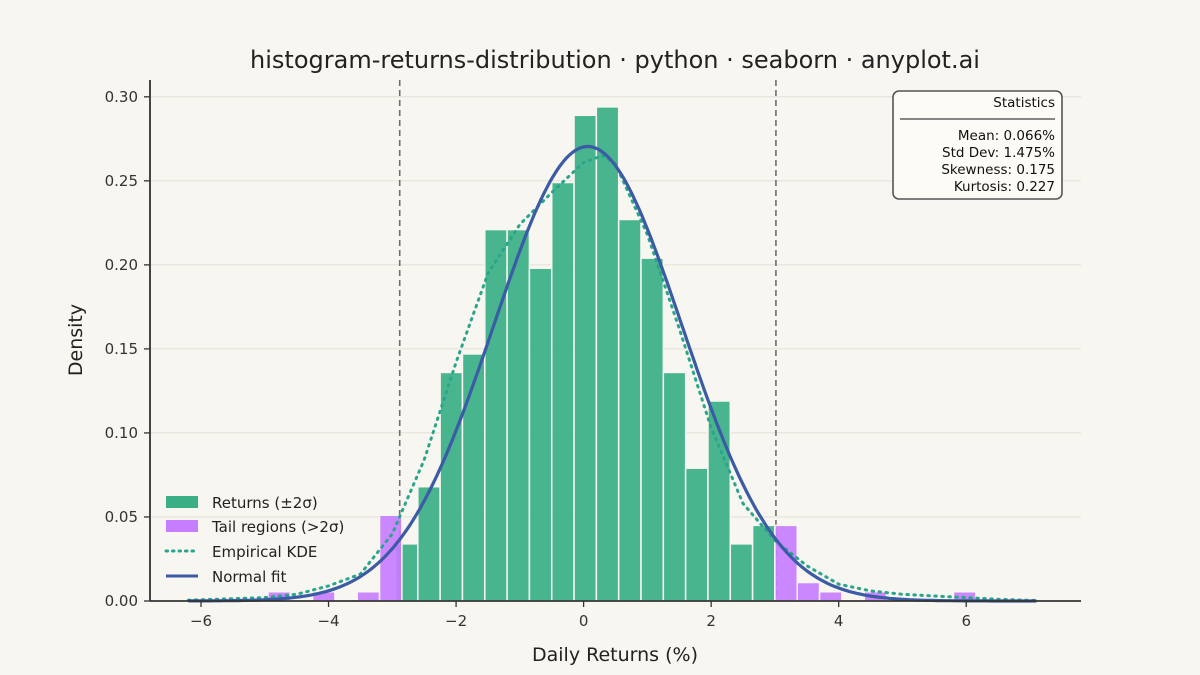  I want to click on x-axis-ticks: −6 −4 −2 0 2 4 6, so click(580, 615).